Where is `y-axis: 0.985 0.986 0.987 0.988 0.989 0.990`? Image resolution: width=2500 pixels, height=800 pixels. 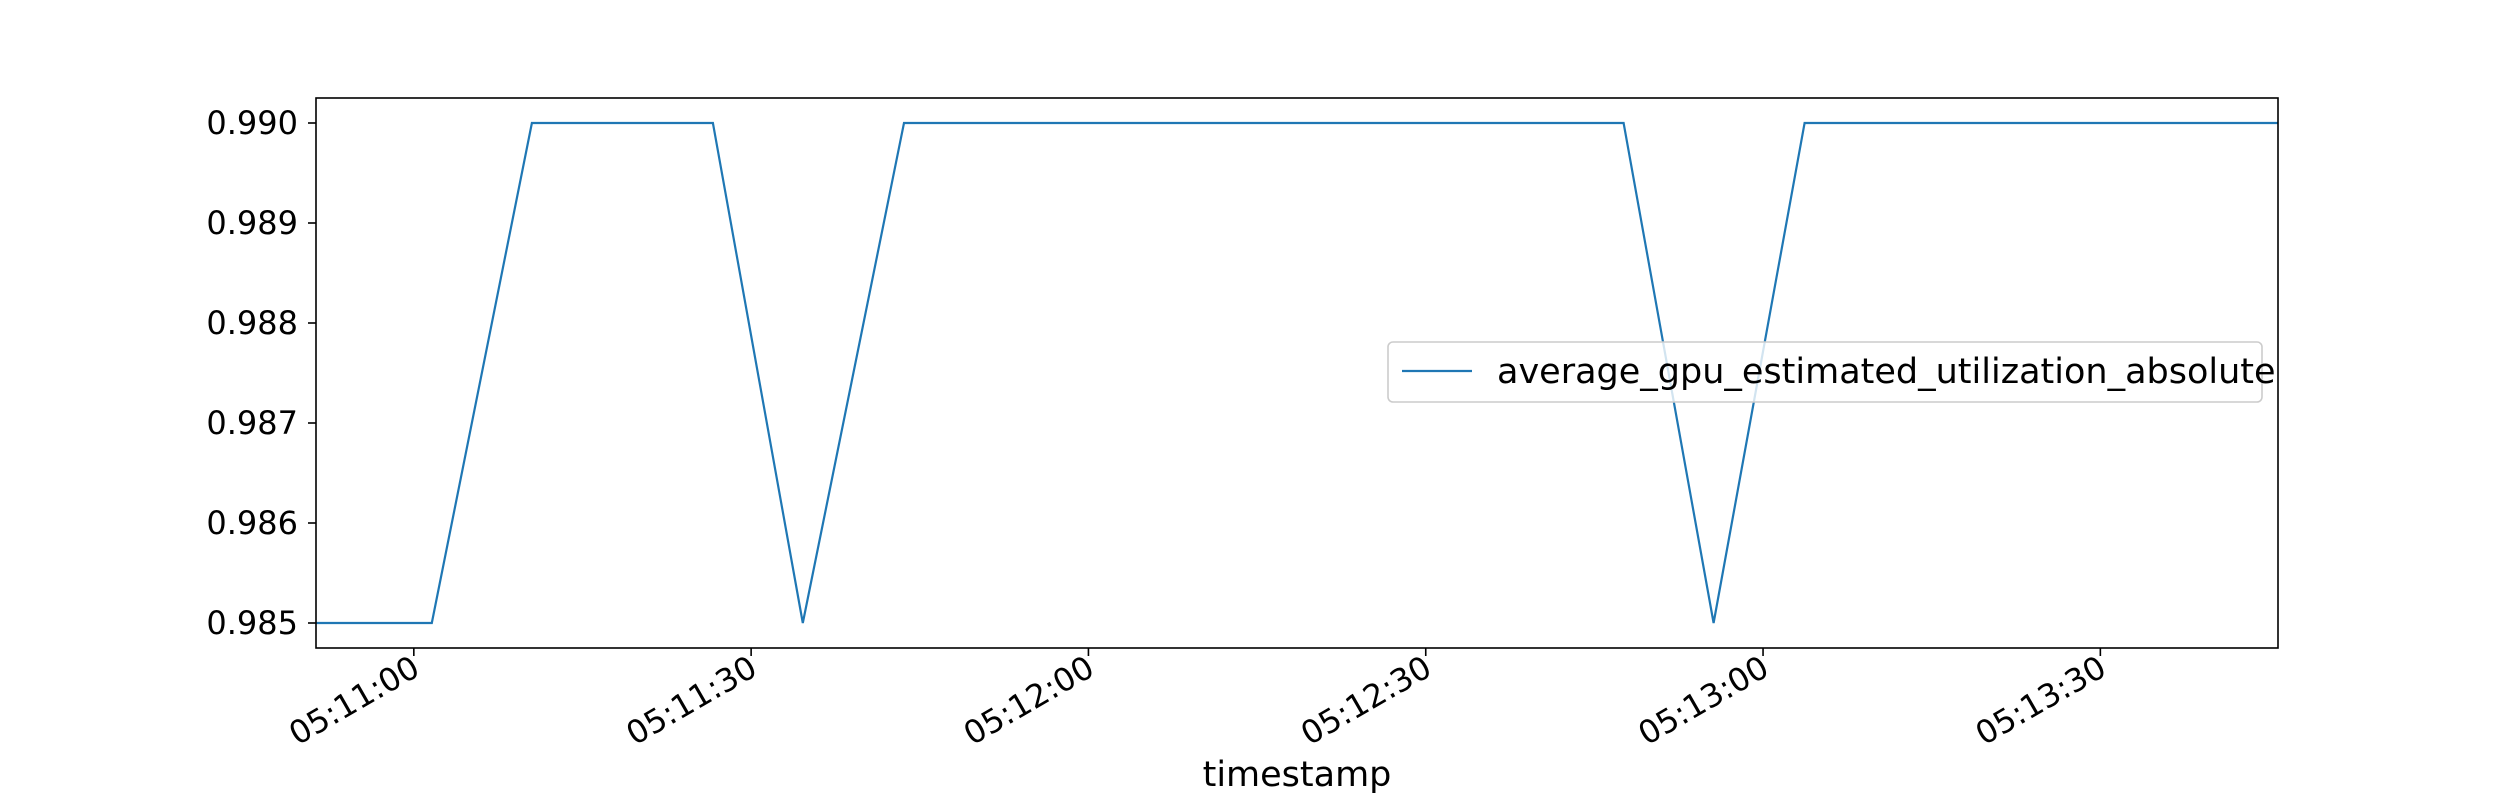
y-axis: 0.985 0.986 0.987 0.988 0.989 0.990 is located at coordinates (261, 373).